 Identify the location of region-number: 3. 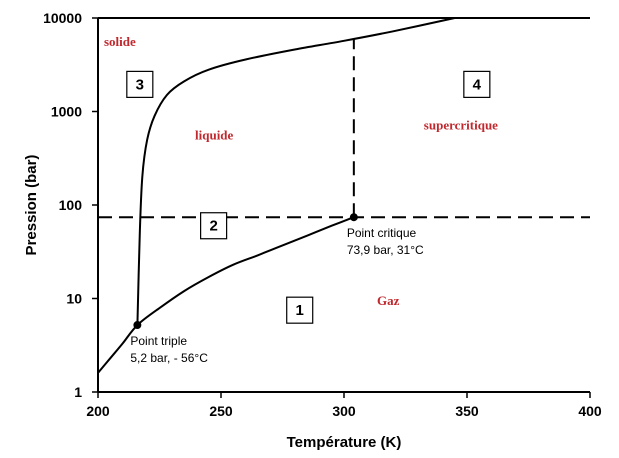
(140, 84).